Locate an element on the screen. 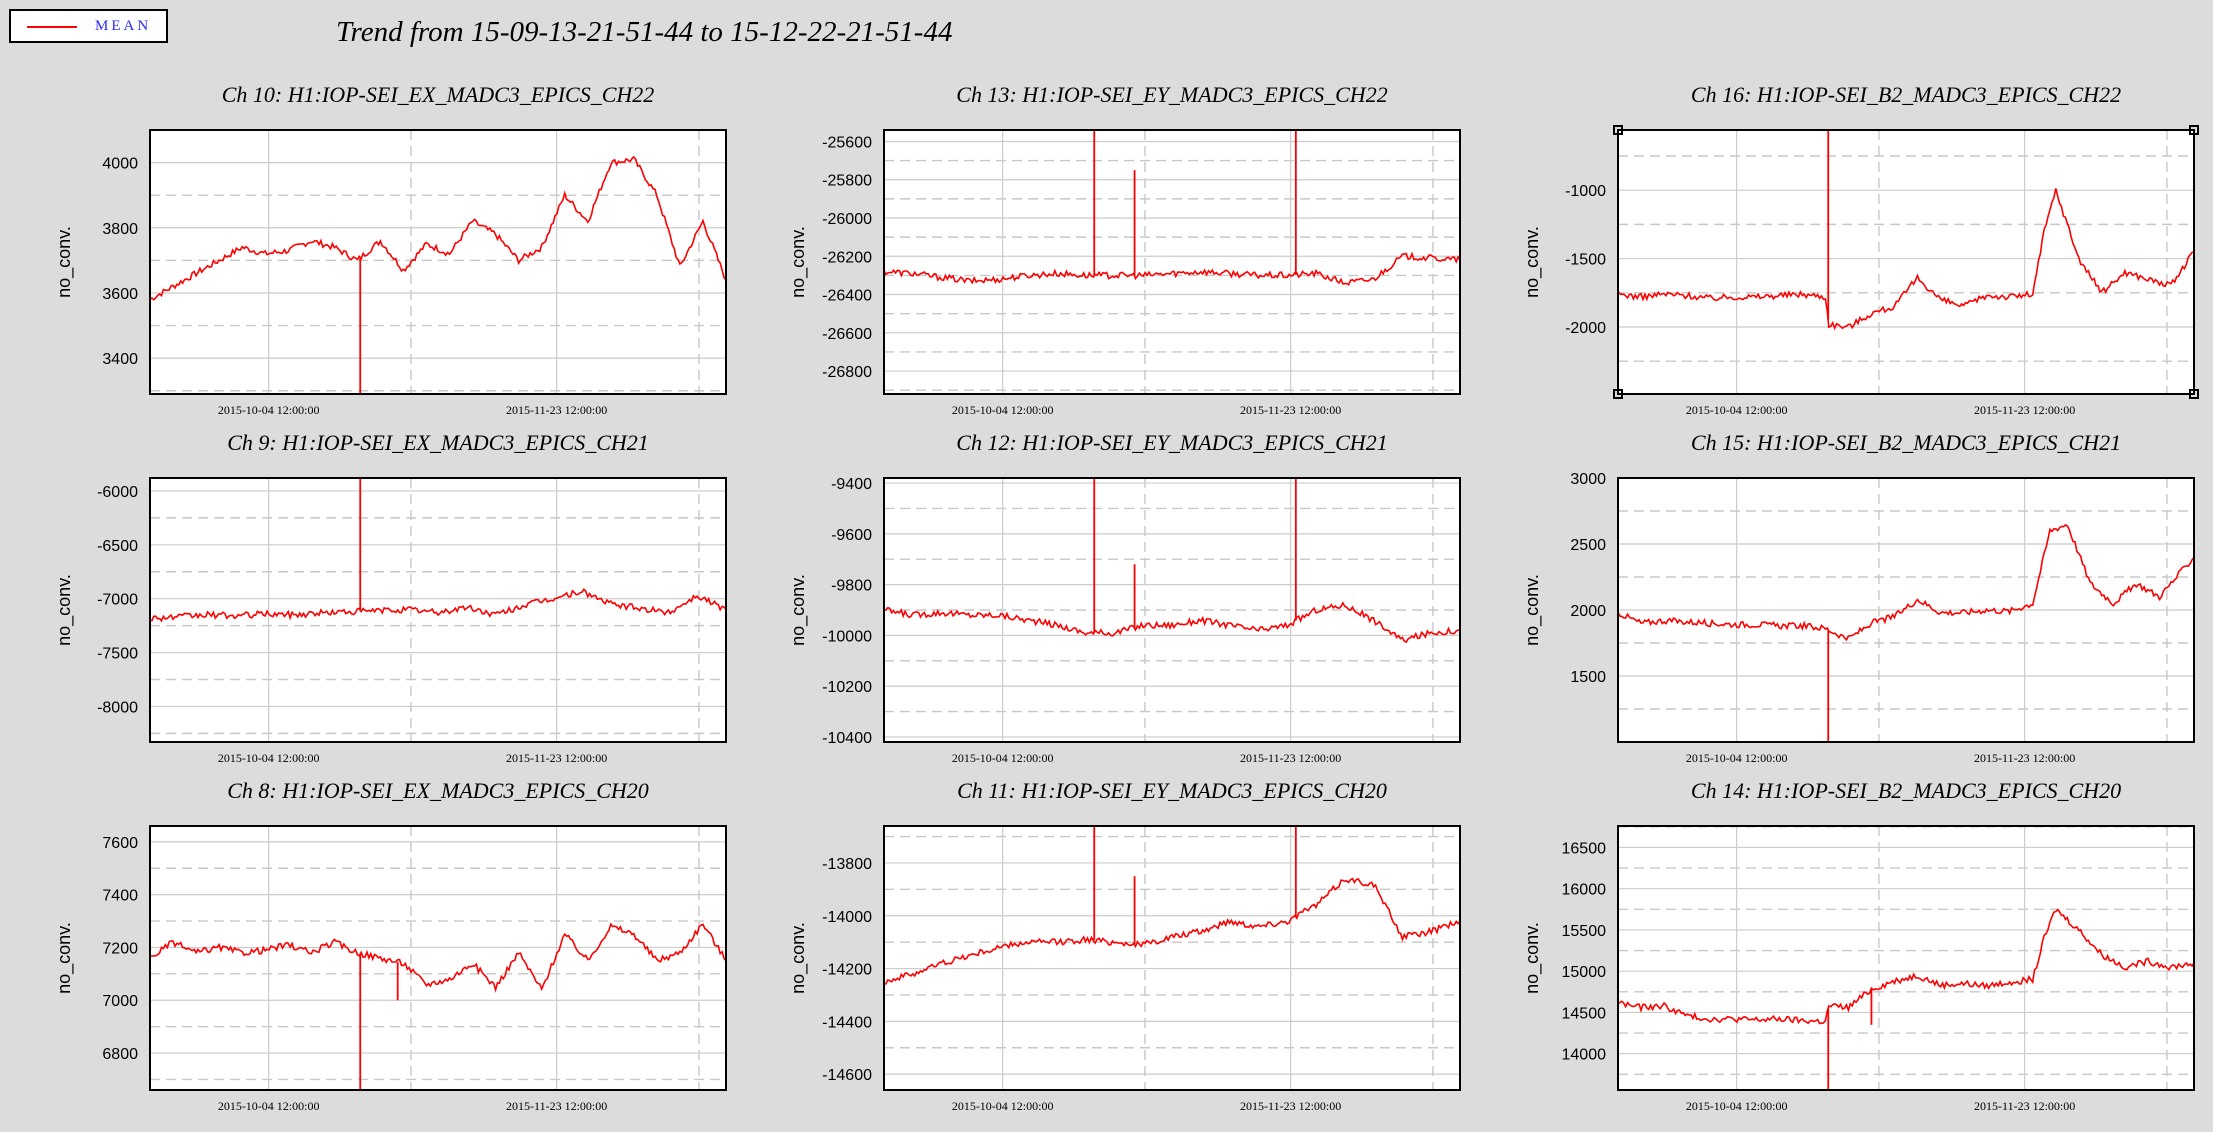  y-tick-label: 1500 is located at coordinates (1588, 677).